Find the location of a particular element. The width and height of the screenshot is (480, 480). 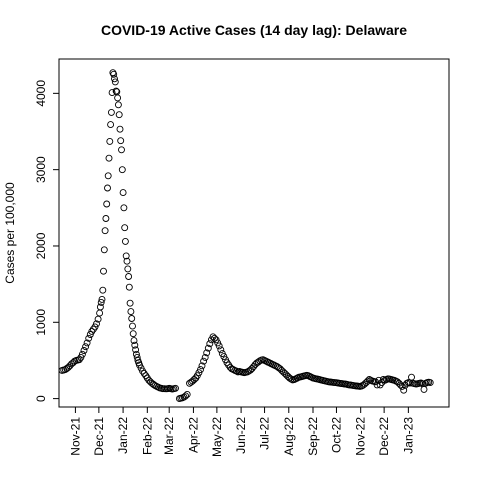

y-tick-label: 3000 is located at coordinates (41, 169).